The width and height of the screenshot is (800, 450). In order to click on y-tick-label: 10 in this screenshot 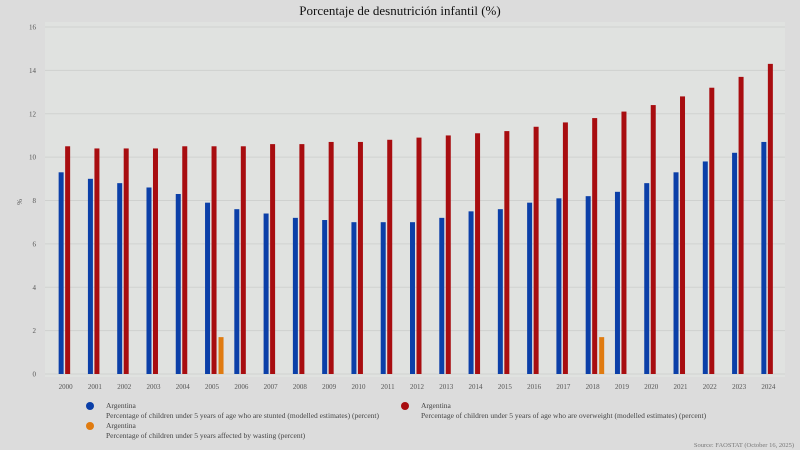, I will do `click(33, 158)`.